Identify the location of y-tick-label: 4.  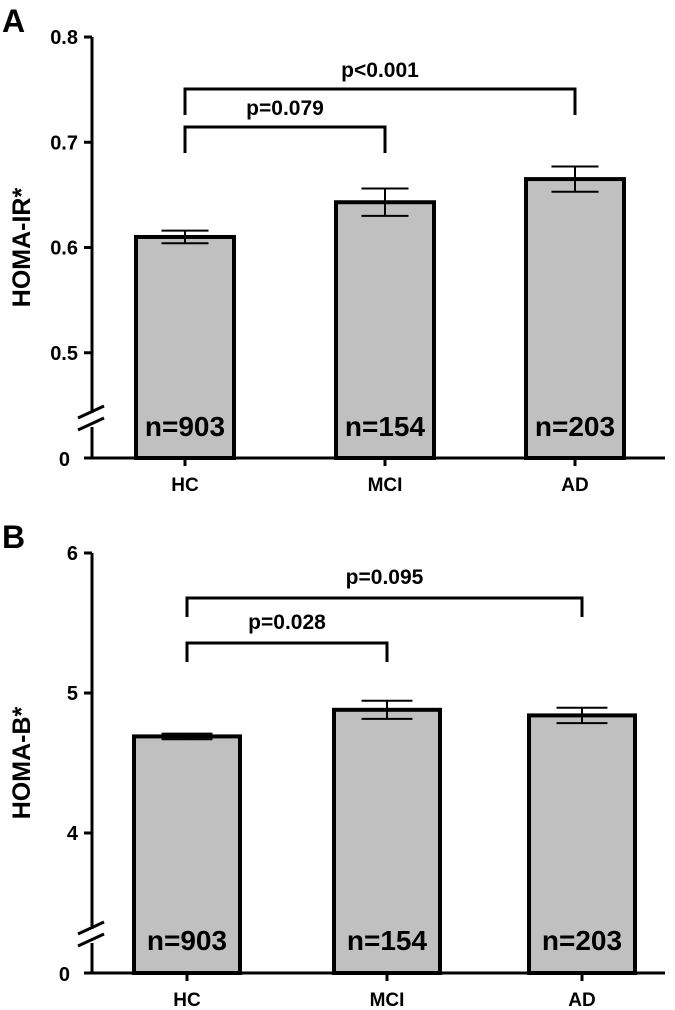
(73, 834).